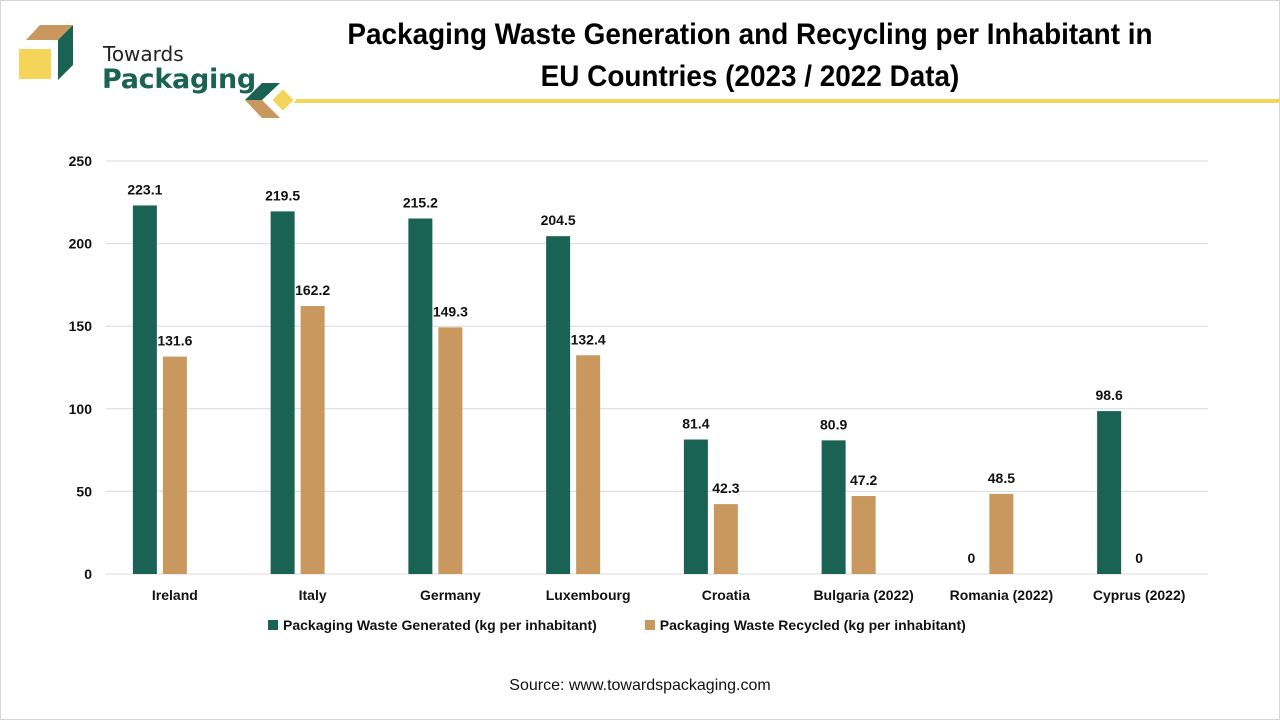 The width and height of the screenshot is (1280, 720). I want to click on data-label: 47.2, so click(863, 480).